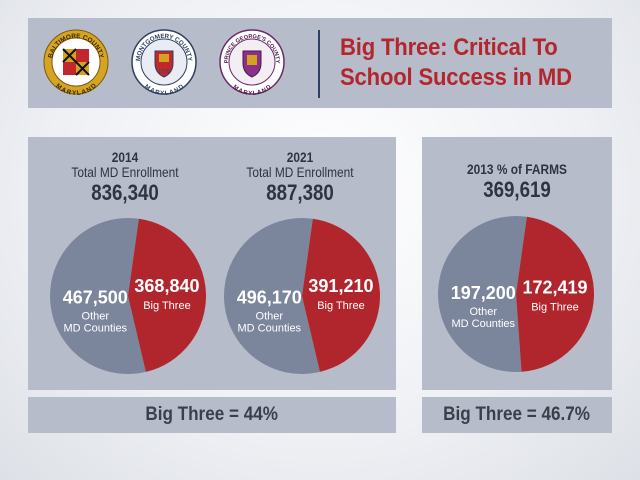  I want to click on pie-value-big-three: 391,210, so click(340, 286).